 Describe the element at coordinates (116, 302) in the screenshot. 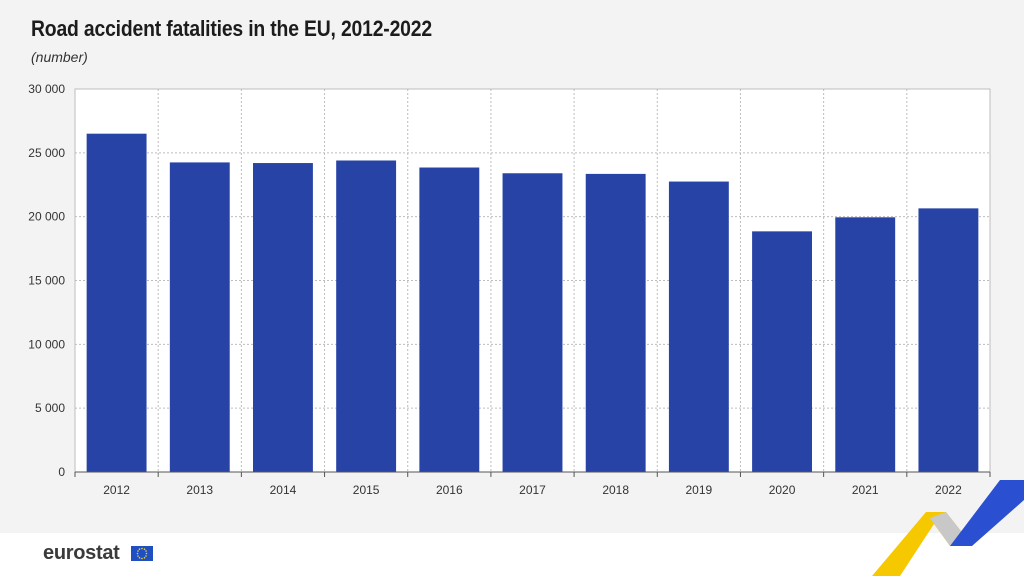

I see `bar-2012` at that location.